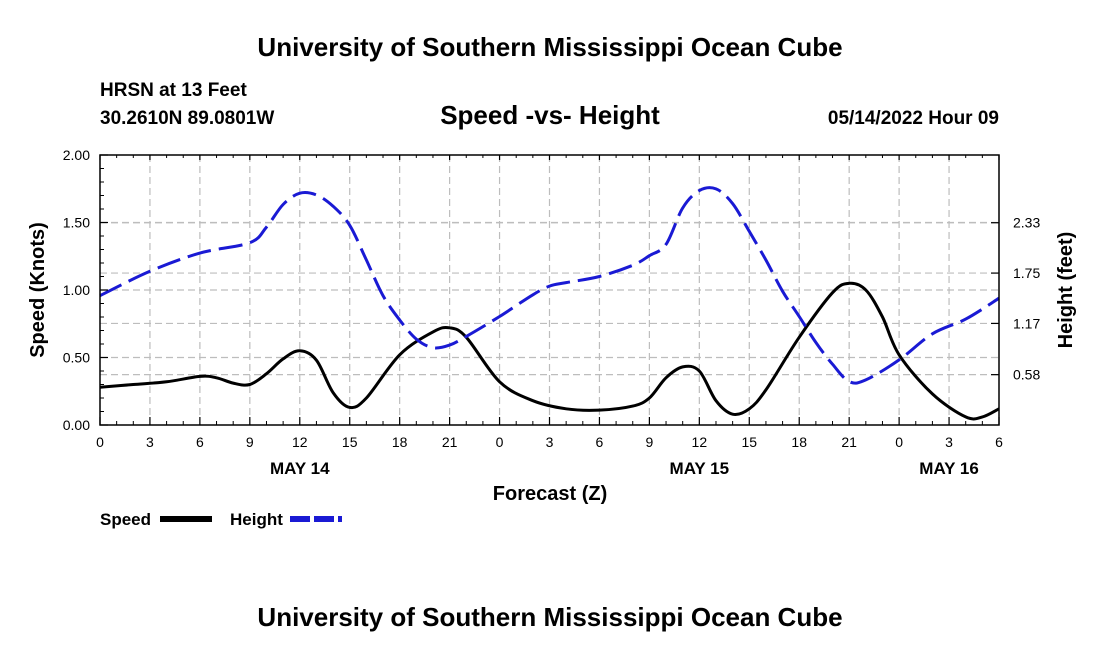  What do you see at coordinates (1026, 375) in the screenshot?
I see `y-right-tick-label: 0.58` at bounding box center [1026, 375].